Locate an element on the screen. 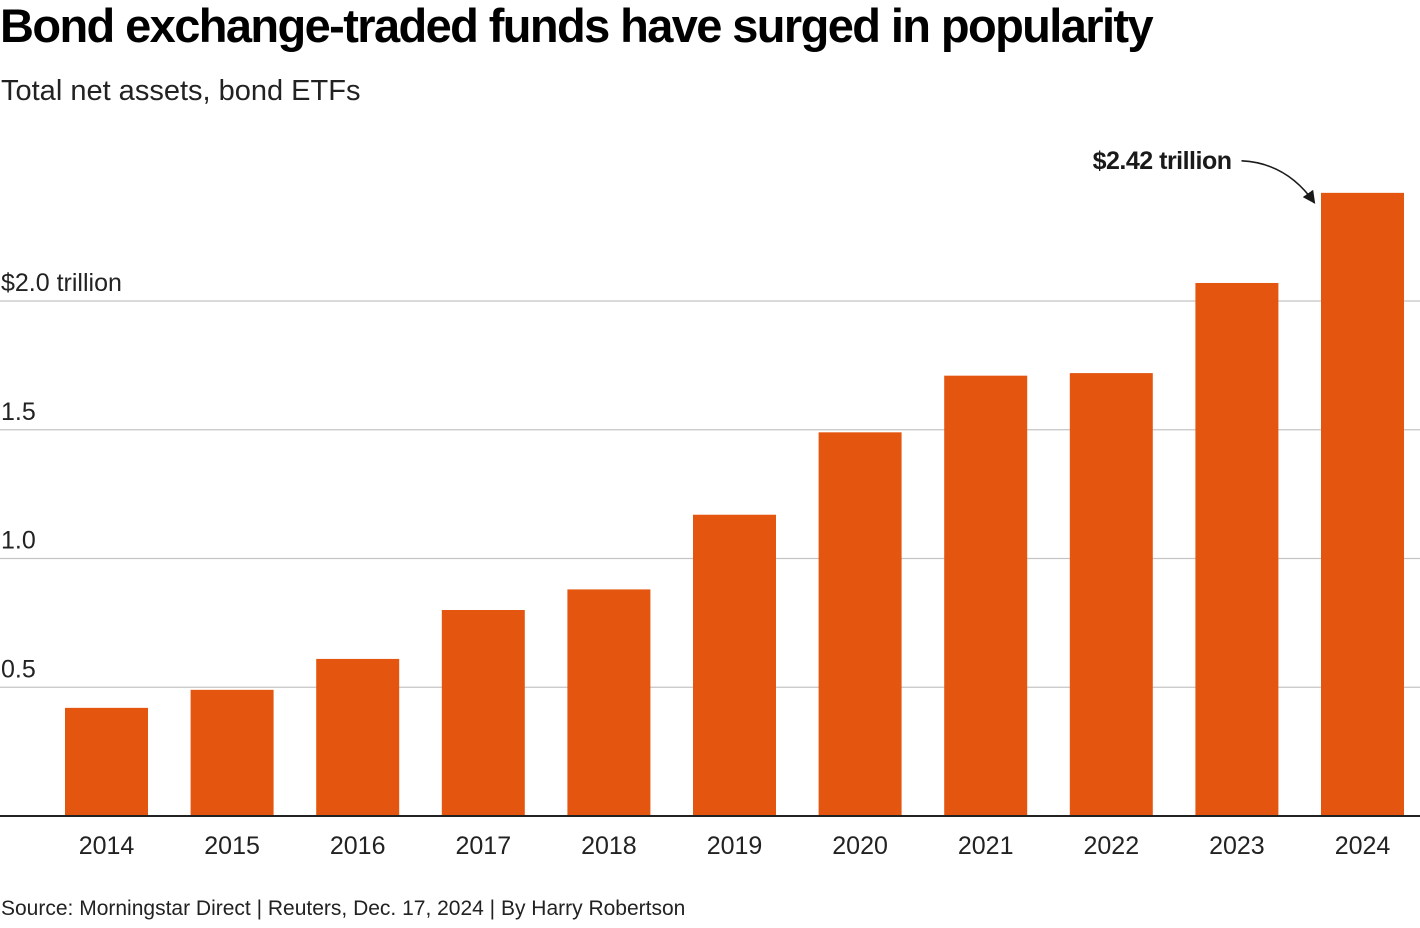 This screenshot has height=928, width=1420. bar-2024 is located at coordinates (1362, 504).